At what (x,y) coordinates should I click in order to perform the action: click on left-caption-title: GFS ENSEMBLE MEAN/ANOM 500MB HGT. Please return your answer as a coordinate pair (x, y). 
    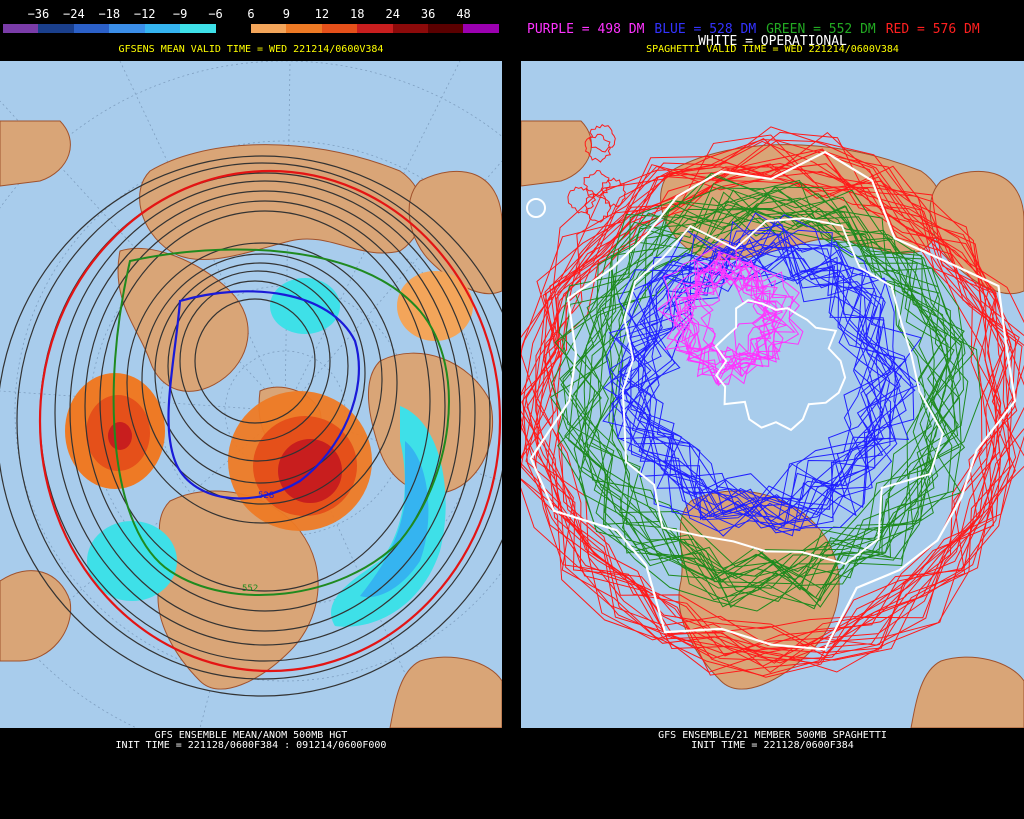
    Looking at the image, I should click on (251, 735).